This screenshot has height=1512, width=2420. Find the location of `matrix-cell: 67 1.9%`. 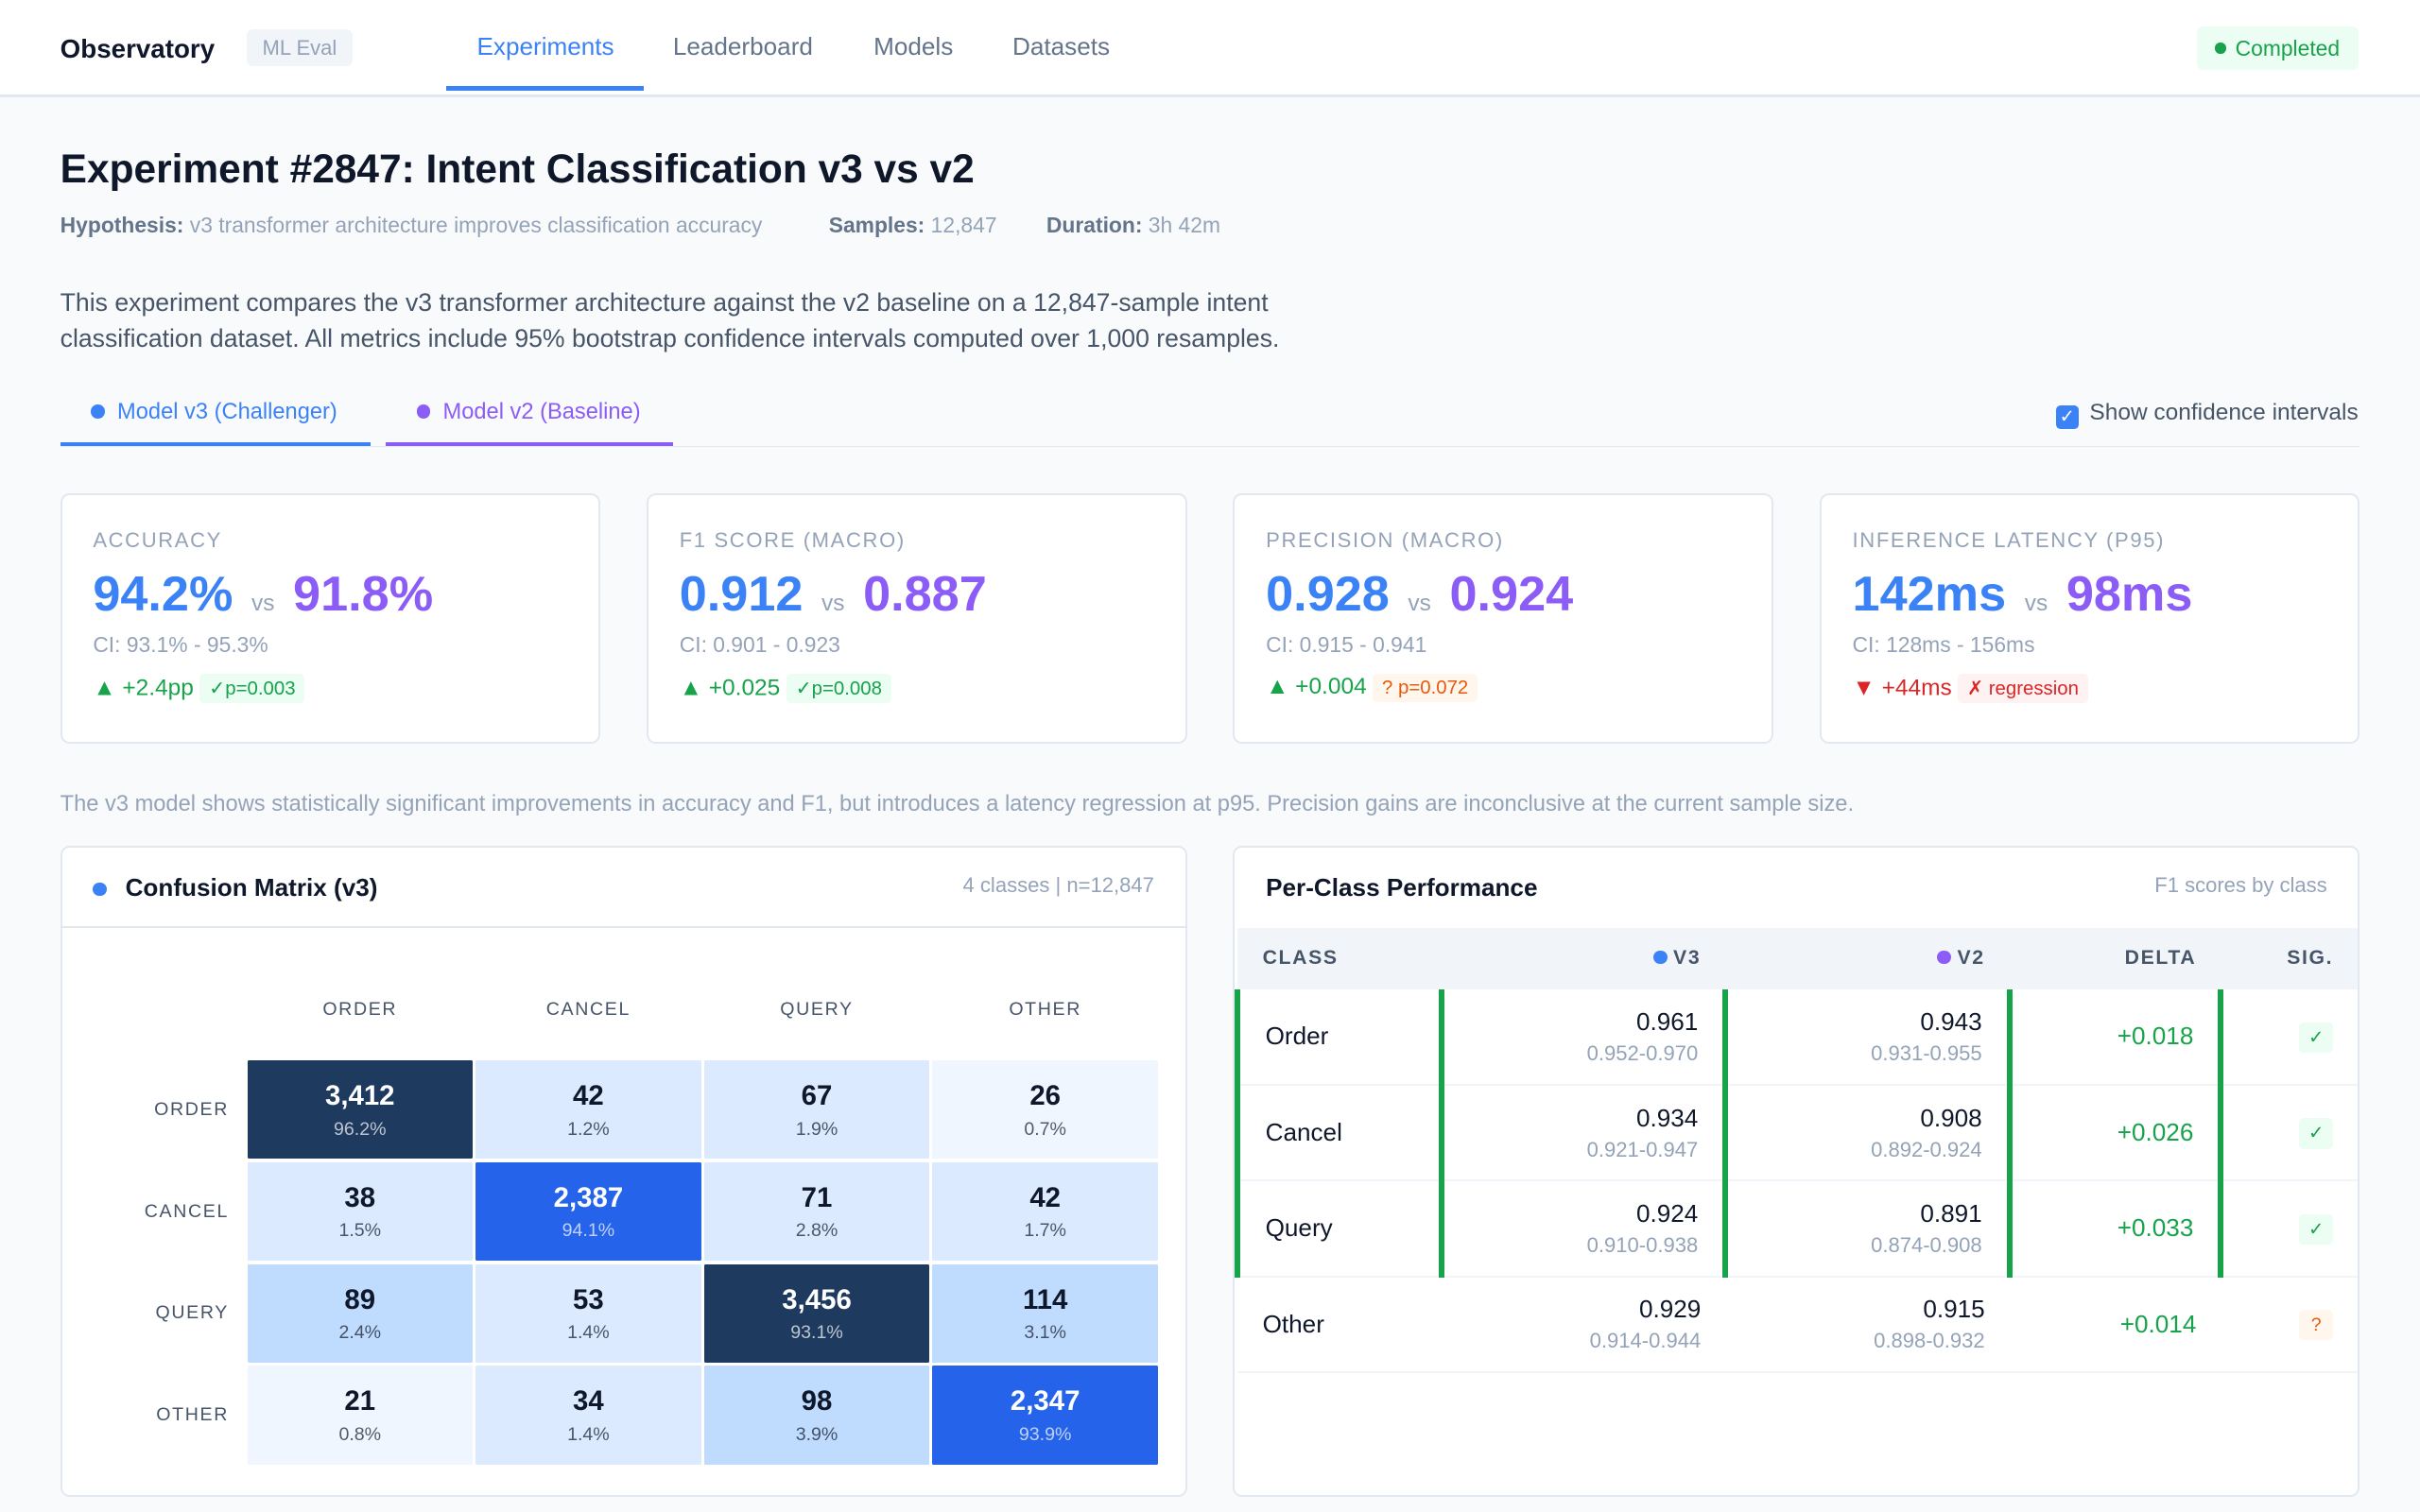

matrix-cell: 67 1.9% is located at coordinates (817, 1109).